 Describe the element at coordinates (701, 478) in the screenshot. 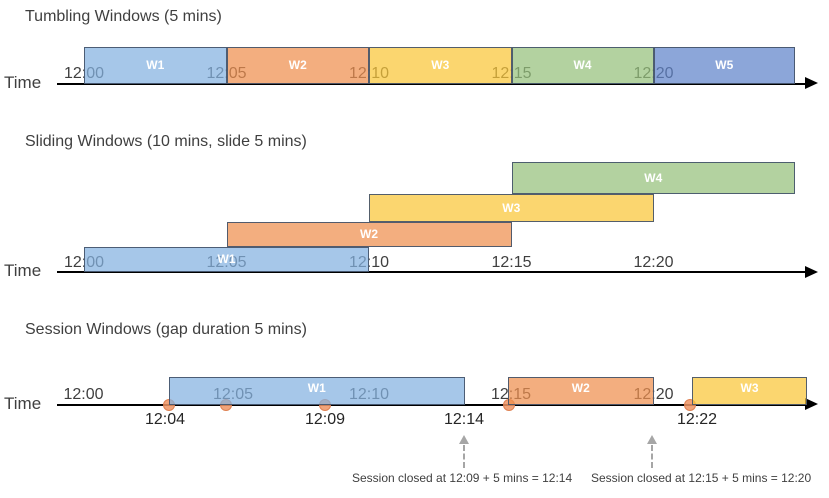

I see `annotation-session-closed-1220: Session closed at 12:15 + 5 mins = 12:20` at that location.